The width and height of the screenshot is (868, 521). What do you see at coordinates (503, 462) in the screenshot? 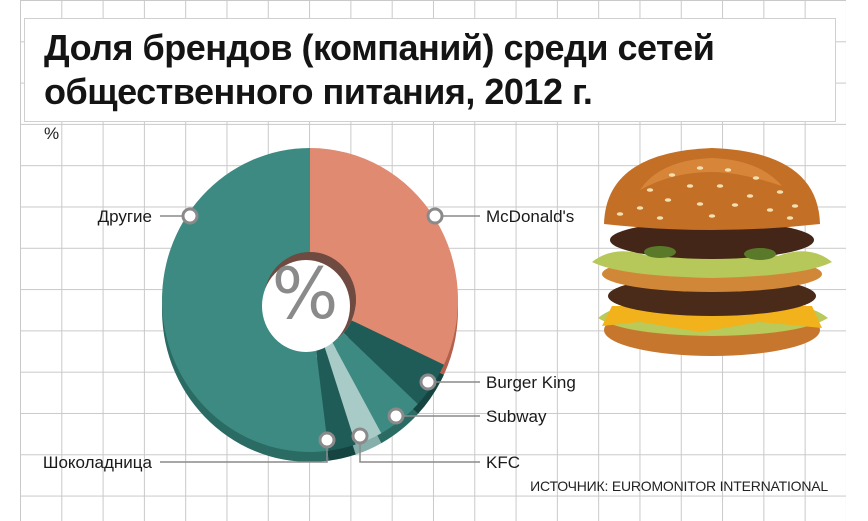
I see `slice-label-kfc: KFC` at bounding box center [503, 462].